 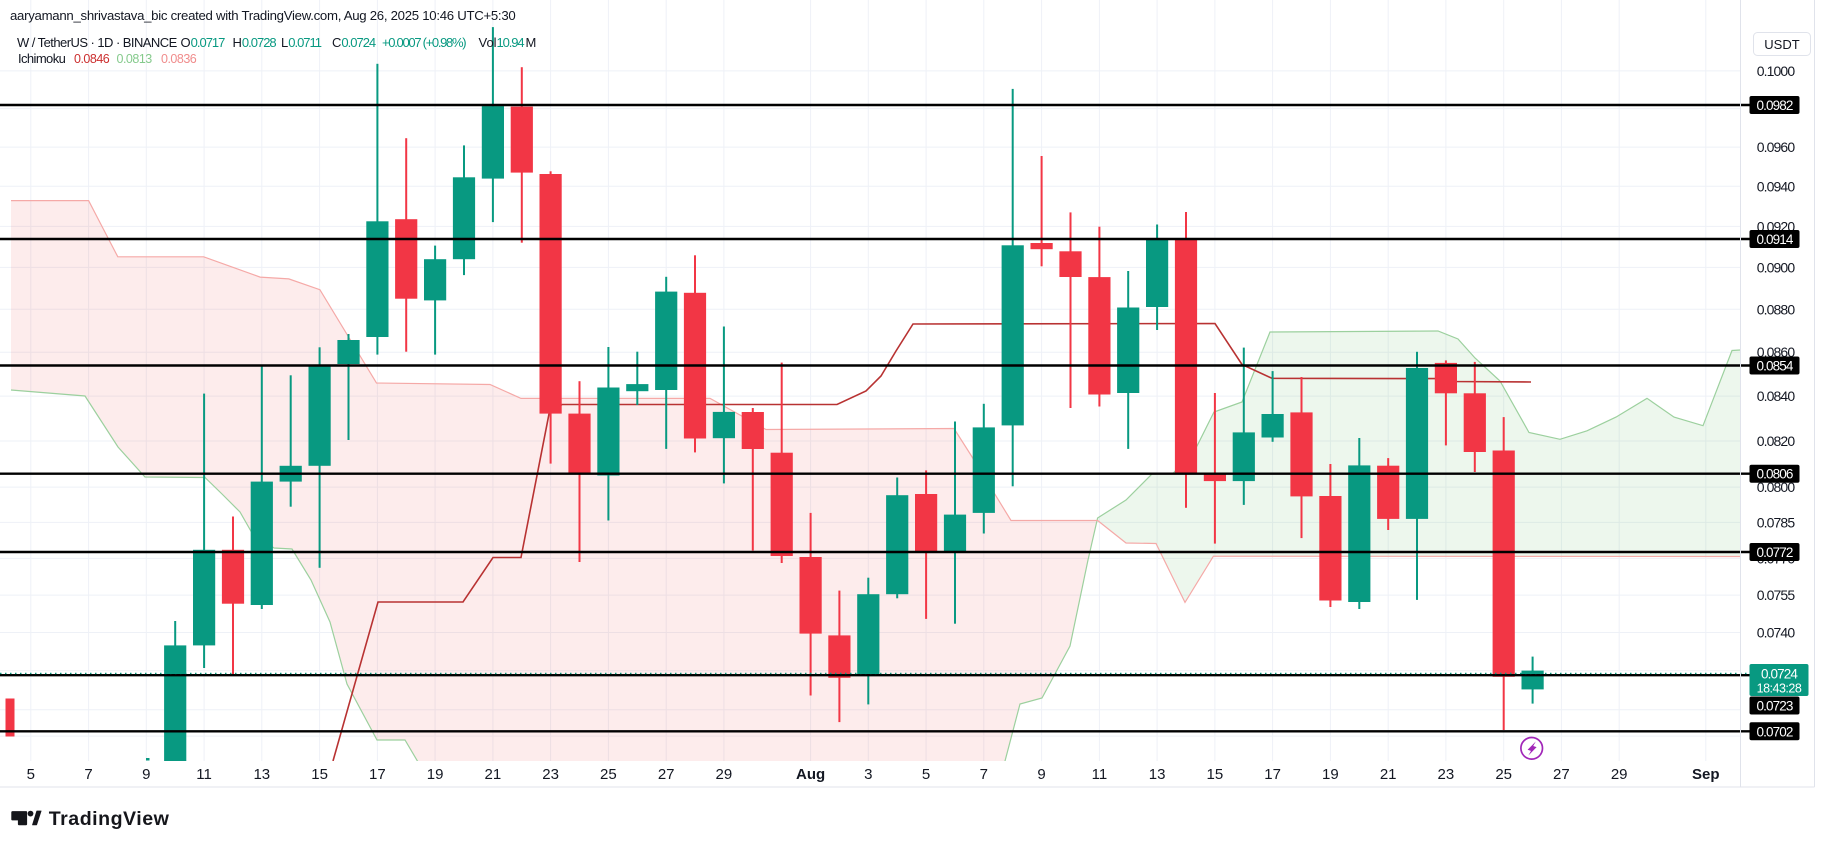 What do you see at coordinates (1779, 674) in the screenshot?
I see `svg-text: 0.0724` at bounding box center [1779, 674].